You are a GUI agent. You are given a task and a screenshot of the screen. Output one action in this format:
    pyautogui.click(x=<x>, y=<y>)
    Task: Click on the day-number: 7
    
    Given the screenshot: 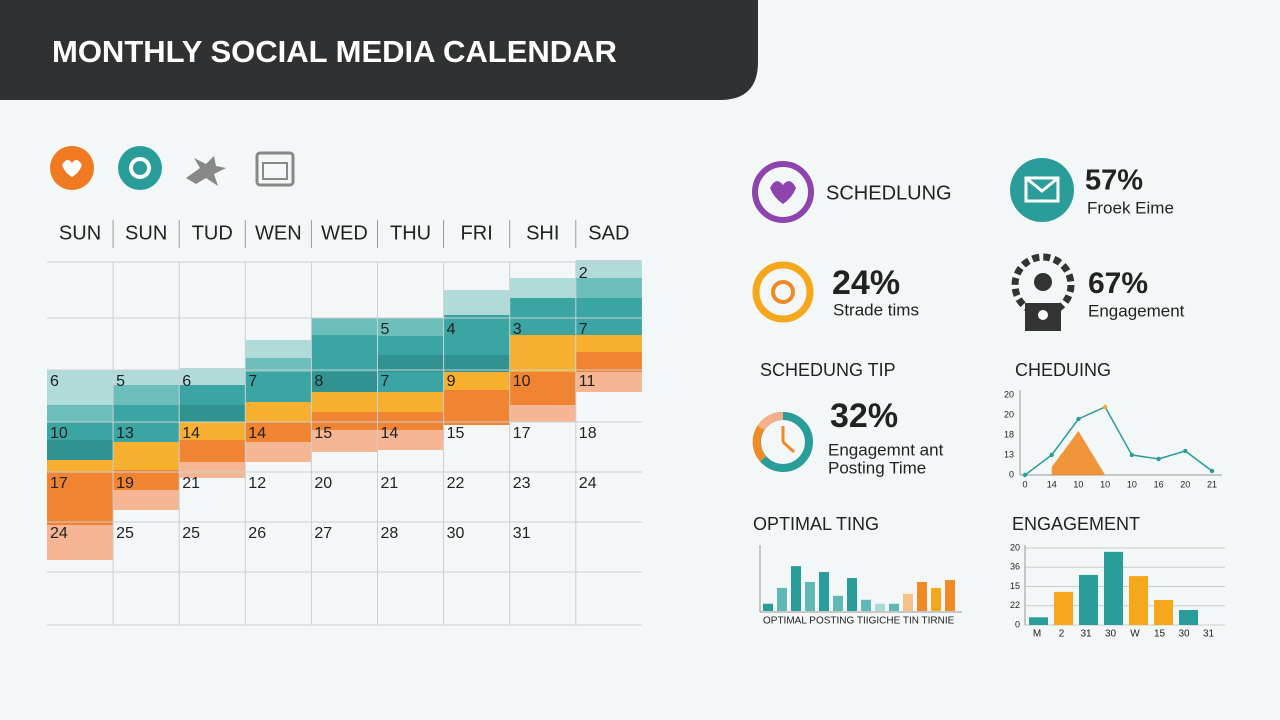 What is the action you would take?
    pyautogui.click(x=252, y=381)
    